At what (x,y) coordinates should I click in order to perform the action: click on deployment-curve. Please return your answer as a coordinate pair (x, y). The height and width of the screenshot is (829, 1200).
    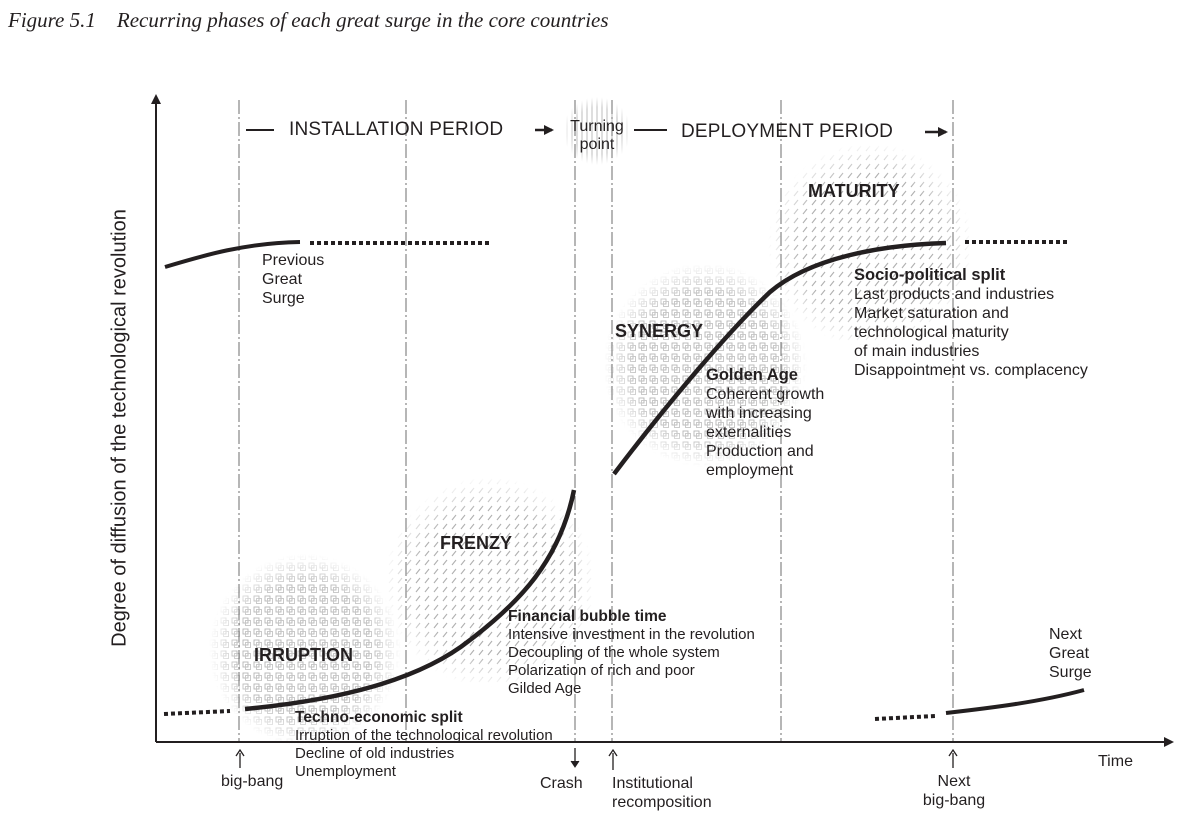
    Looking at the image, I should click on (779, 358).